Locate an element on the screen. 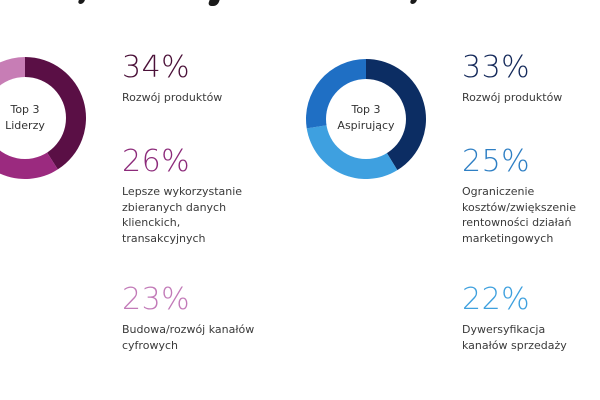  stat-value: 25% is located at coordinates (496, 161).